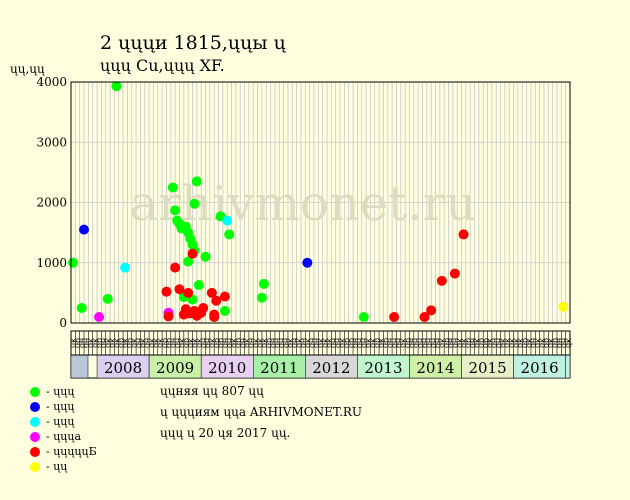 The height and width of the screenshot is (500, 630). What do you see at coordinates (175, 368) in the screenshot?
I see `year-label: 2009` at bounding box center [175, 368].